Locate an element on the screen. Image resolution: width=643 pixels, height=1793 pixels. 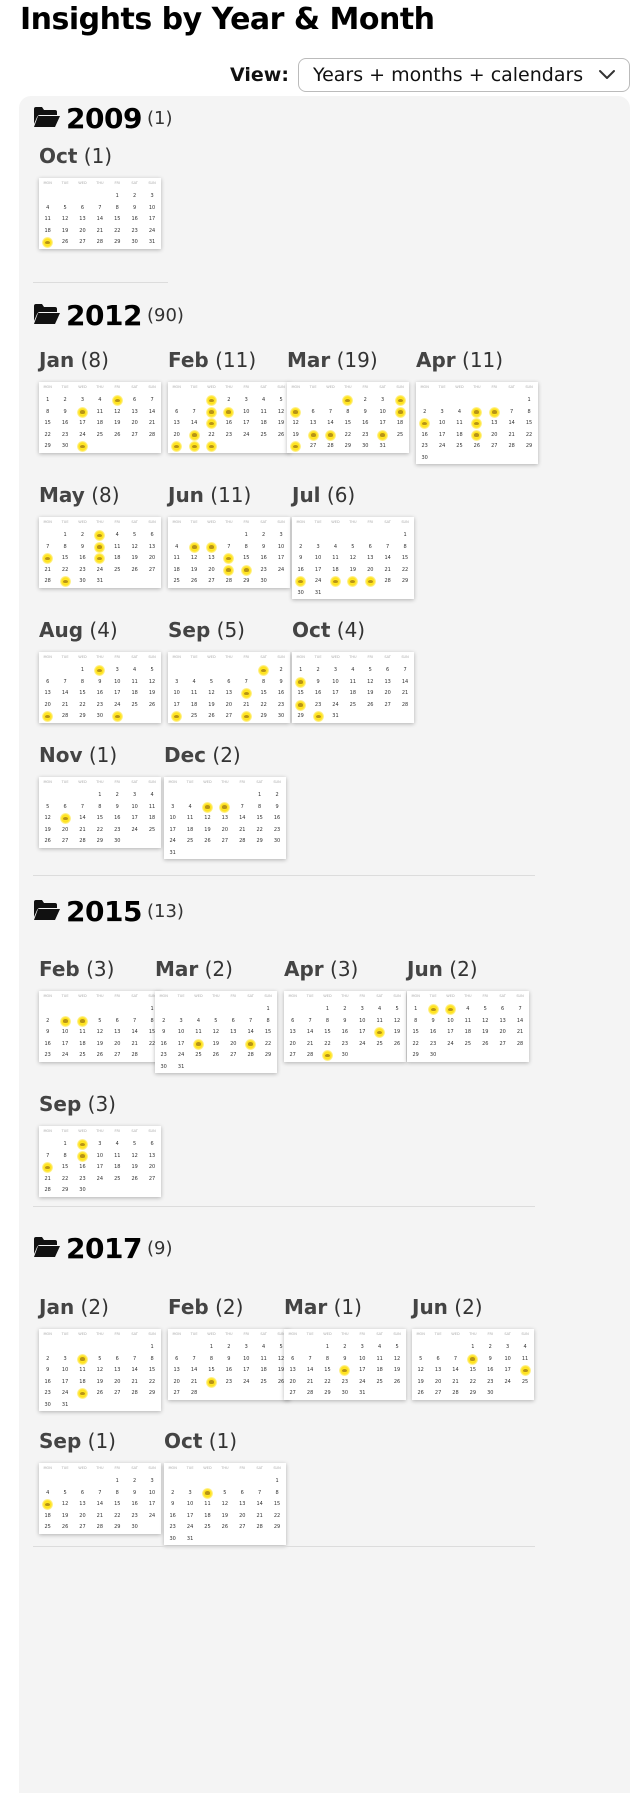
insight-day: 20 is located at coordinates (312, 435).